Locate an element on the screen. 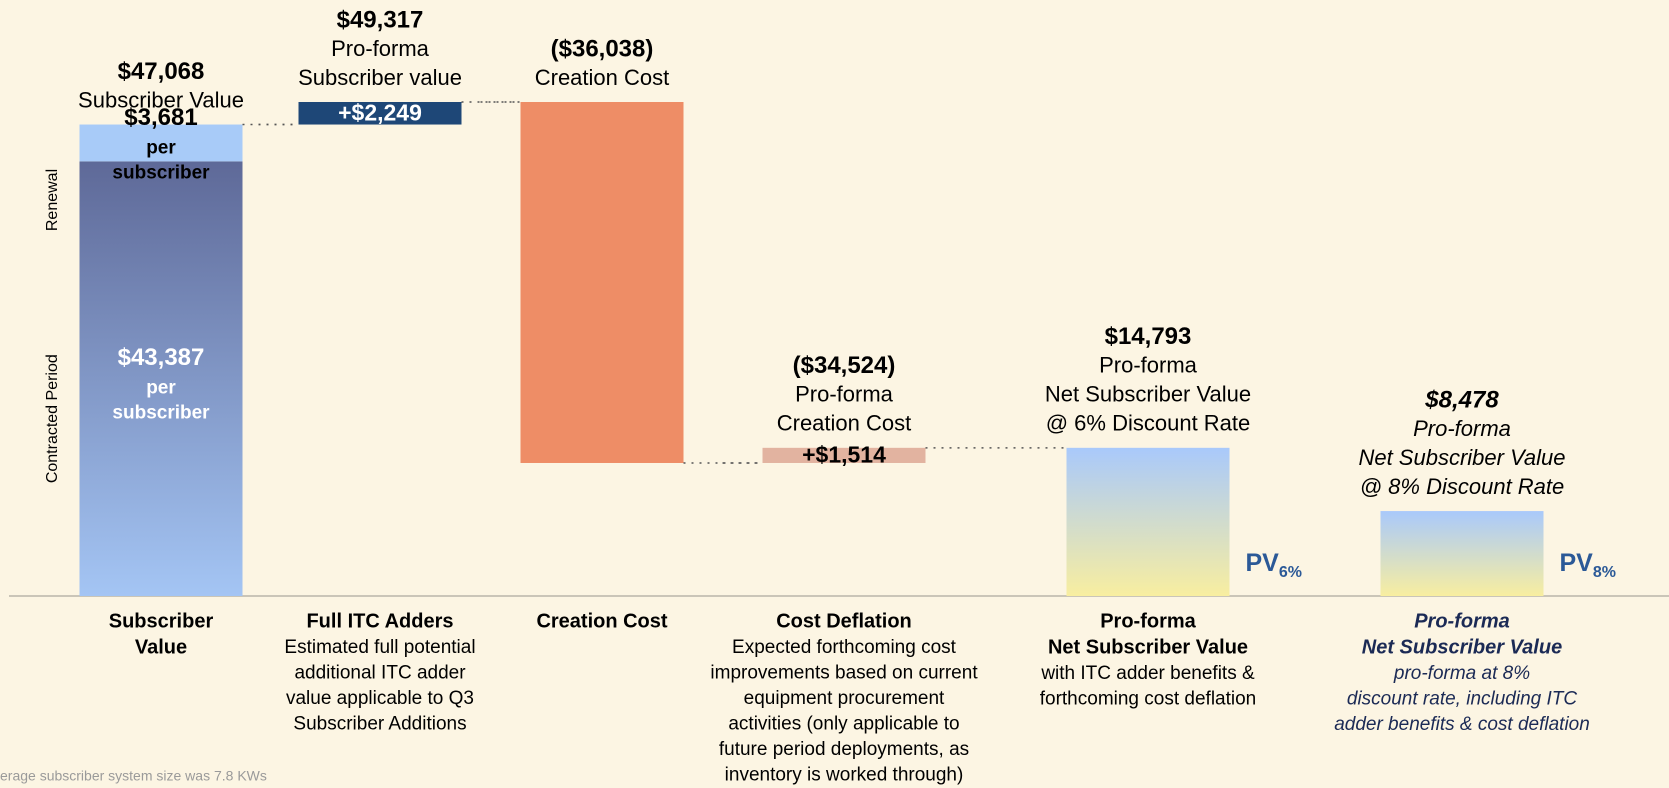  header-value: $8,478 is located at coordinates (1461, 399).